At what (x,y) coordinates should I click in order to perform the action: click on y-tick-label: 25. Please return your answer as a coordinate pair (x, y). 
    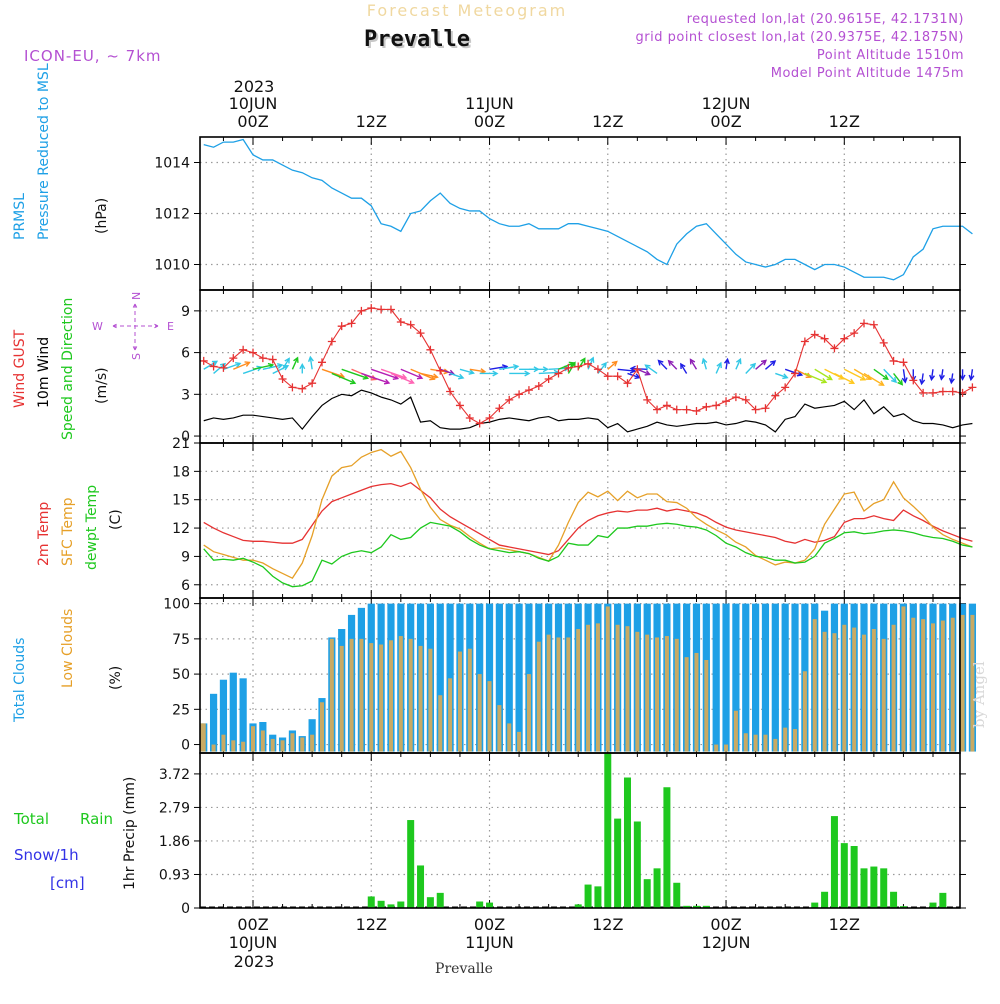
    Looking at the image, I should click on (181, 710).